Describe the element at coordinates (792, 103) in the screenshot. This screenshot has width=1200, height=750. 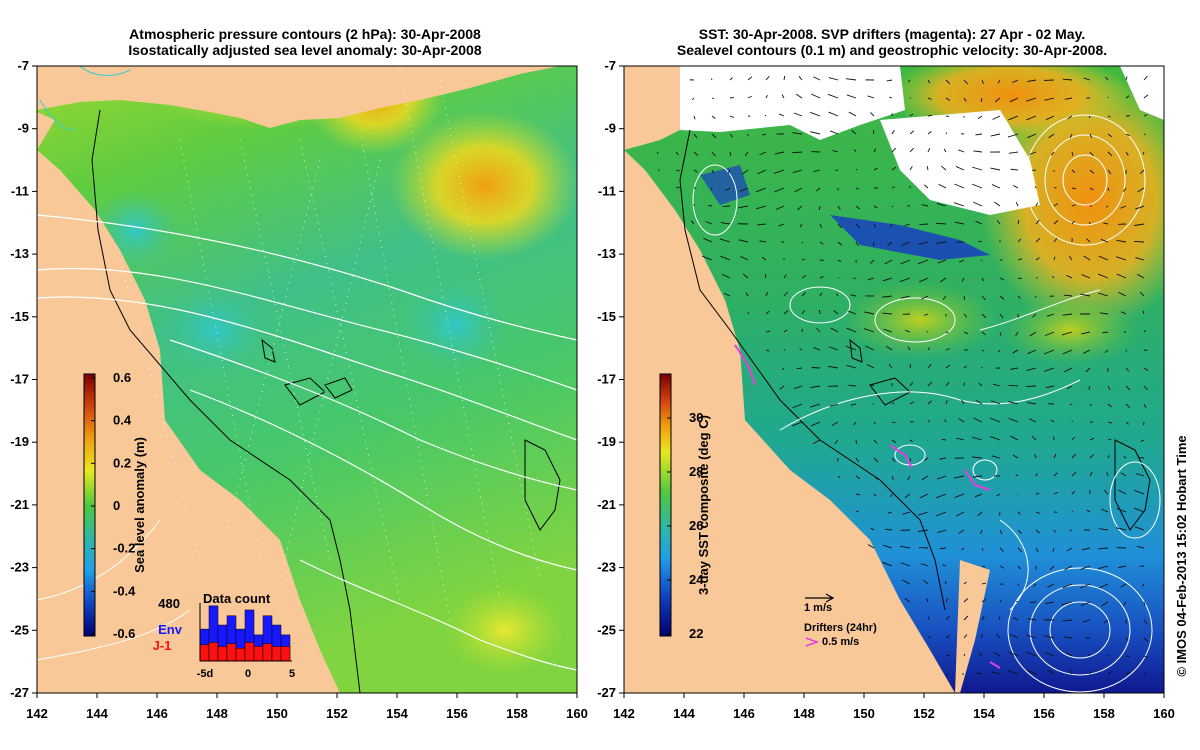
I see `right-cloud-mask-north` at that location.